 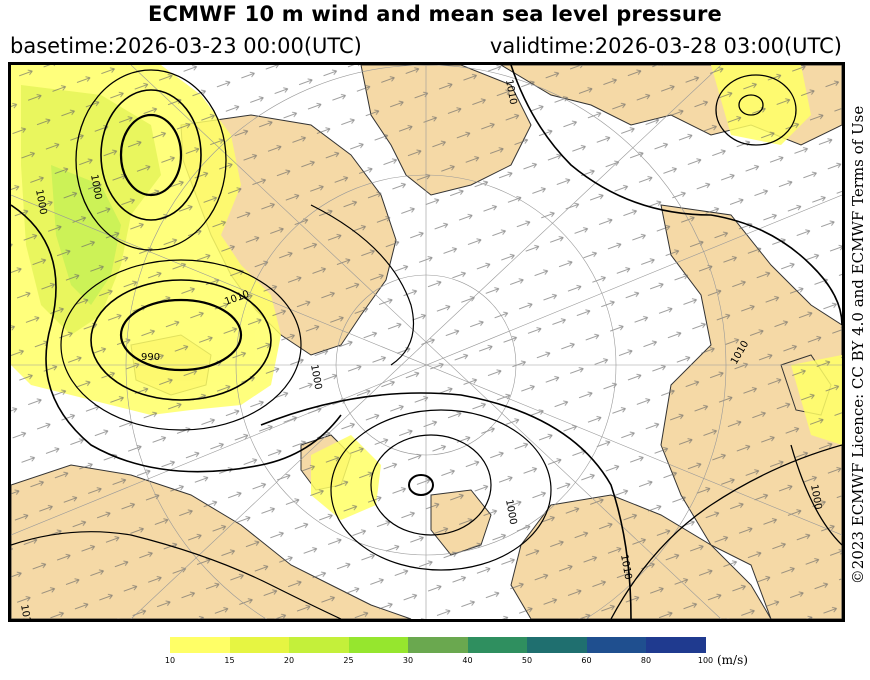 What do you see at coordinates (527, 660) in the screenshot?
I see `colorbar-tick-label: 50` at bounding box center [527, 660].